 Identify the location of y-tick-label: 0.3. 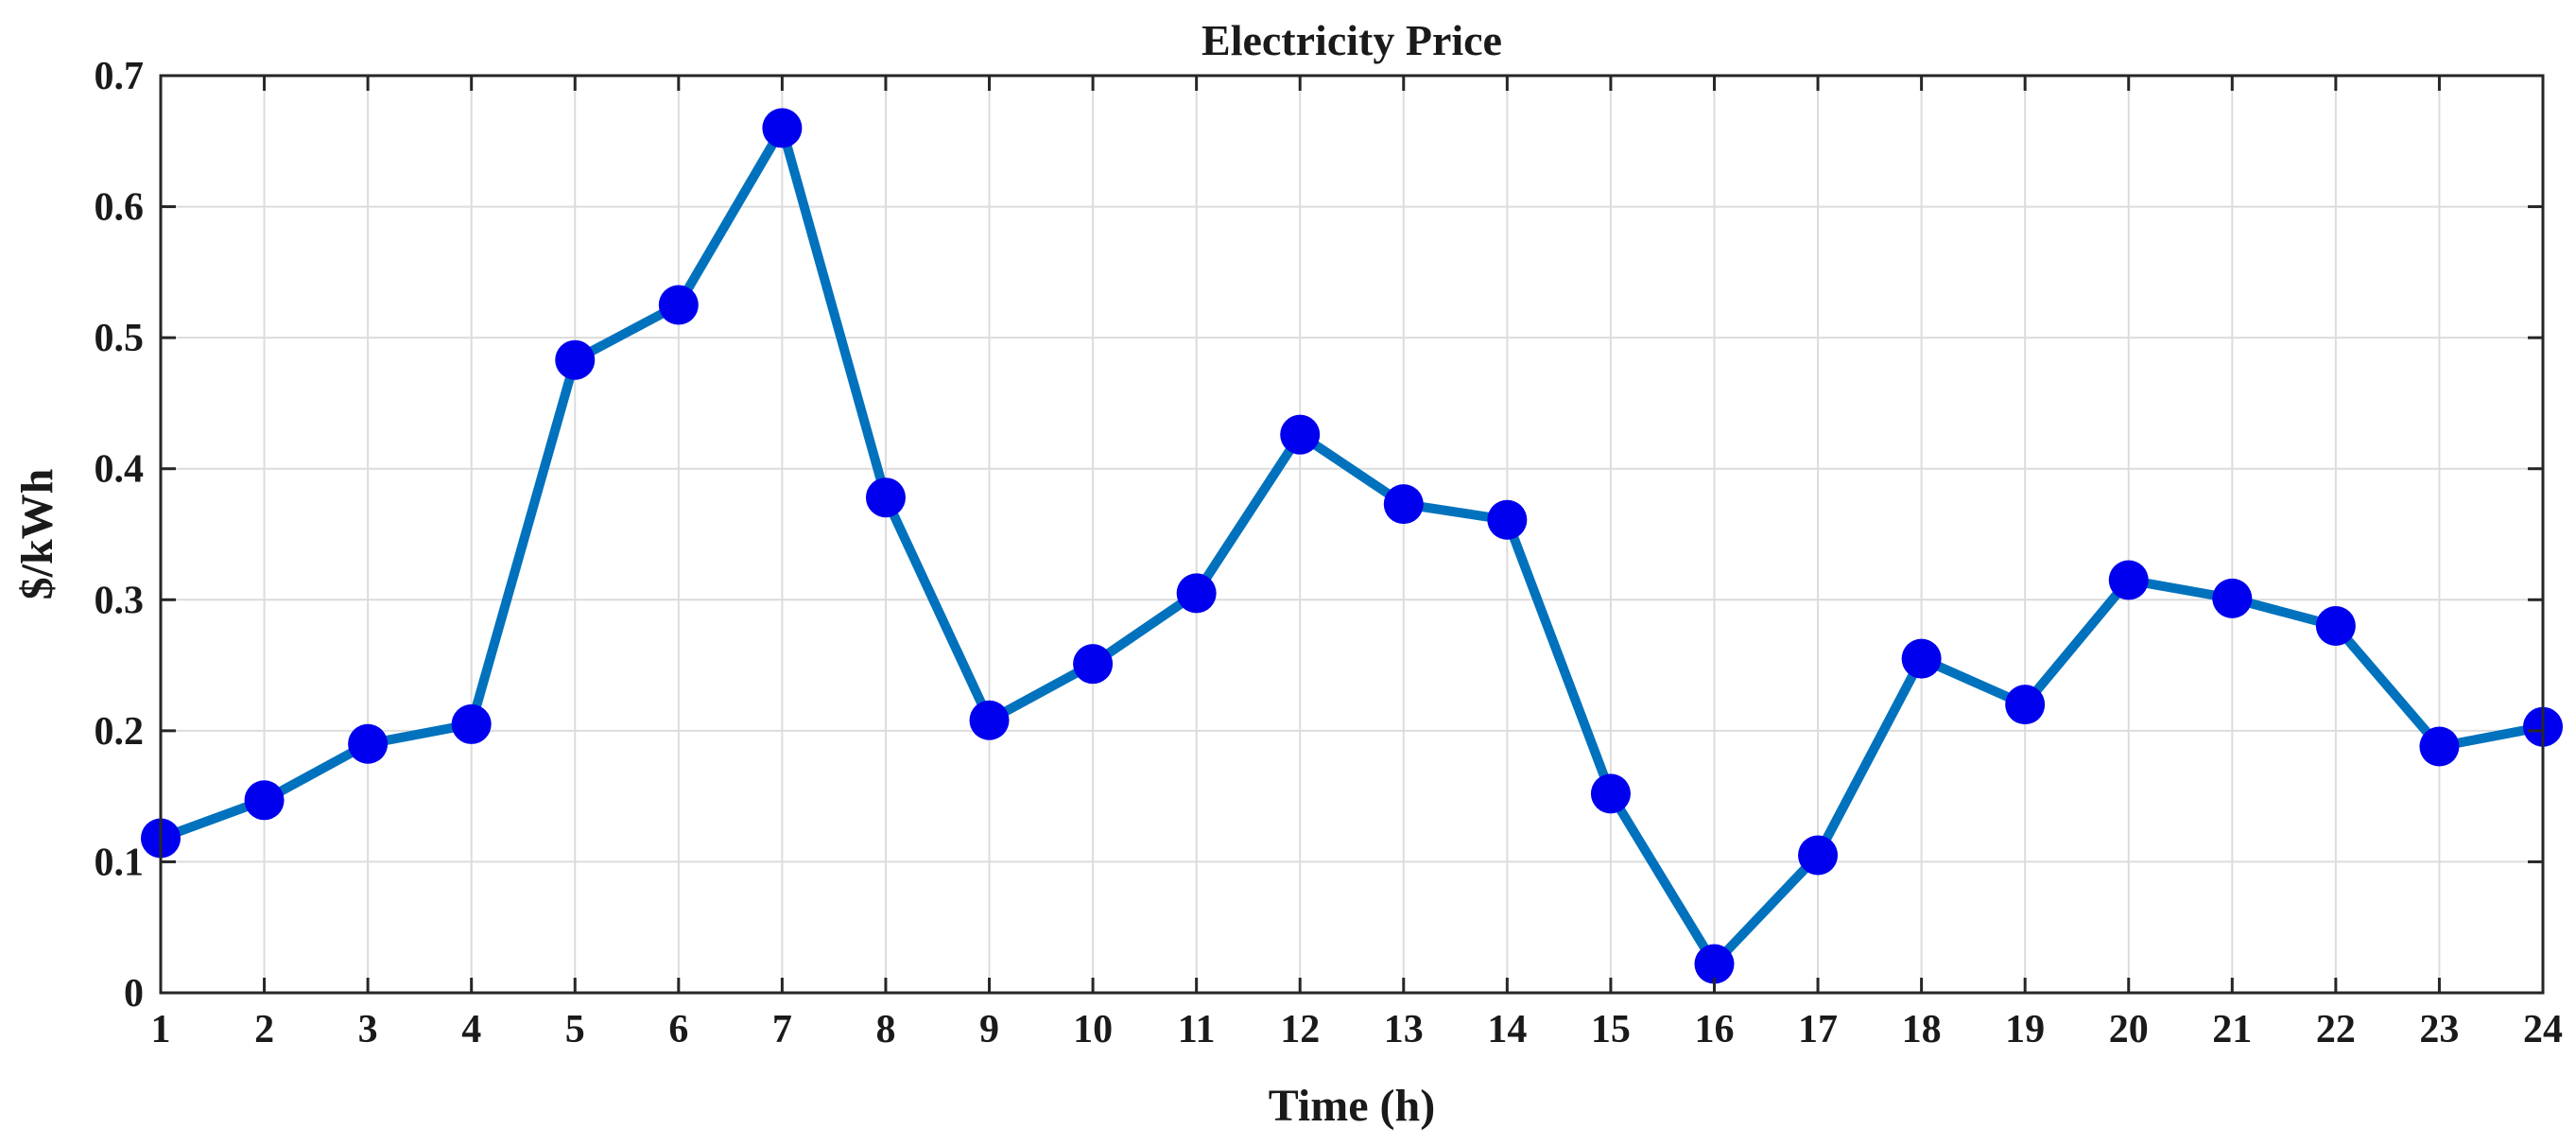
(120, 600).